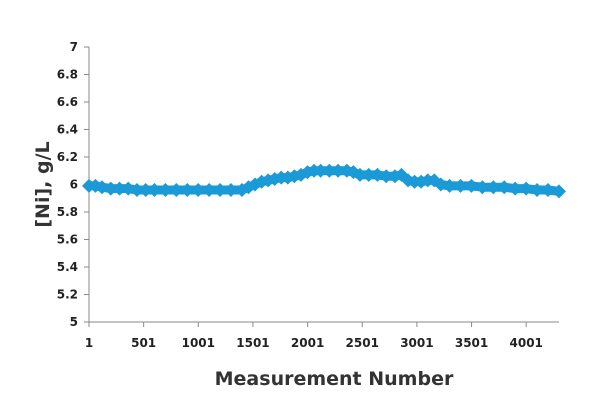 This screenshot has height=401, width=601. What do you see at coordinates (74, 322) in the screenshot?
I see `y-tick-label: 5` at bounding box center [74, 322].